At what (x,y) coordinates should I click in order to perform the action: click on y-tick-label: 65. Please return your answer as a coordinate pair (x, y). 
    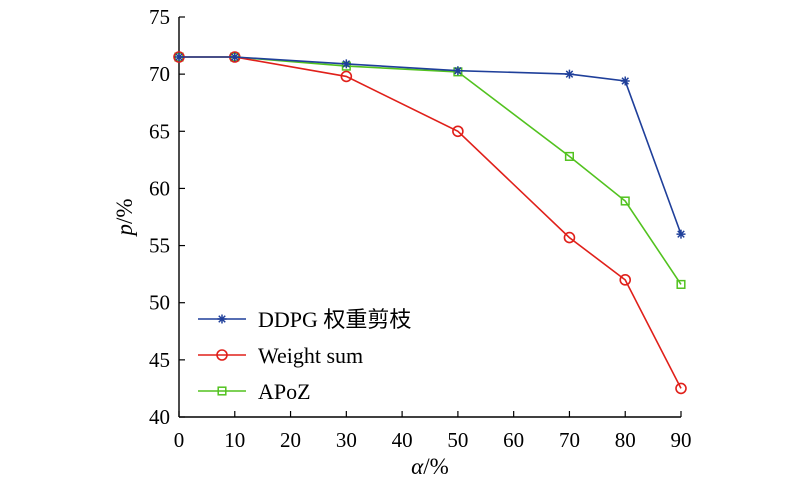
    Looking at the image, I should click on (159, 131).